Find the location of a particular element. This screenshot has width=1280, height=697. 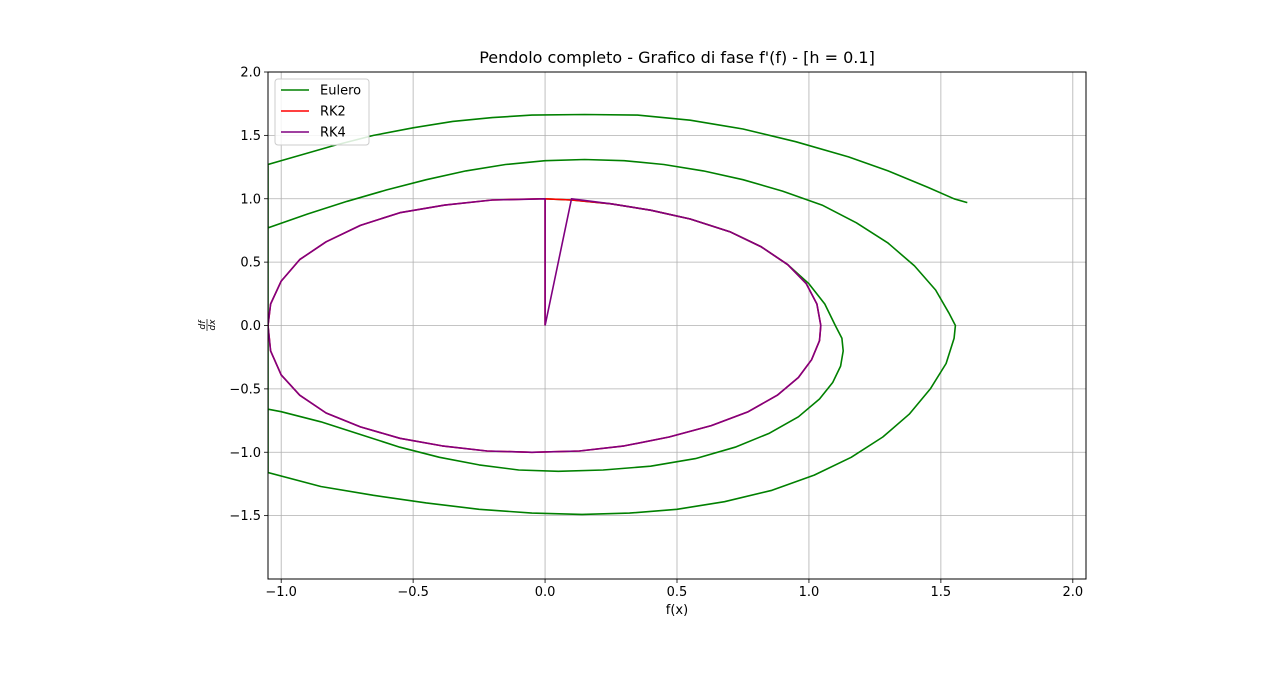

x-tick-label: 2.0 is located at coordinates (1072, 592).